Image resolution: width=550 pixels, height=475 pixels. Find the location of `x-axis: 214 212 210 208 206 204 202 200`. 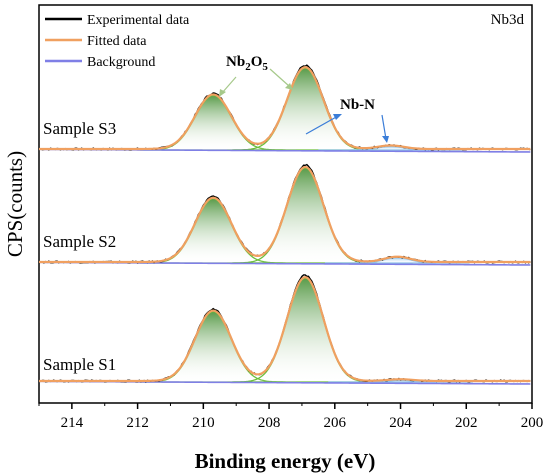

x-axis: 214 212 210 208 206 204 202 200 is located at coordinates (291, 417).